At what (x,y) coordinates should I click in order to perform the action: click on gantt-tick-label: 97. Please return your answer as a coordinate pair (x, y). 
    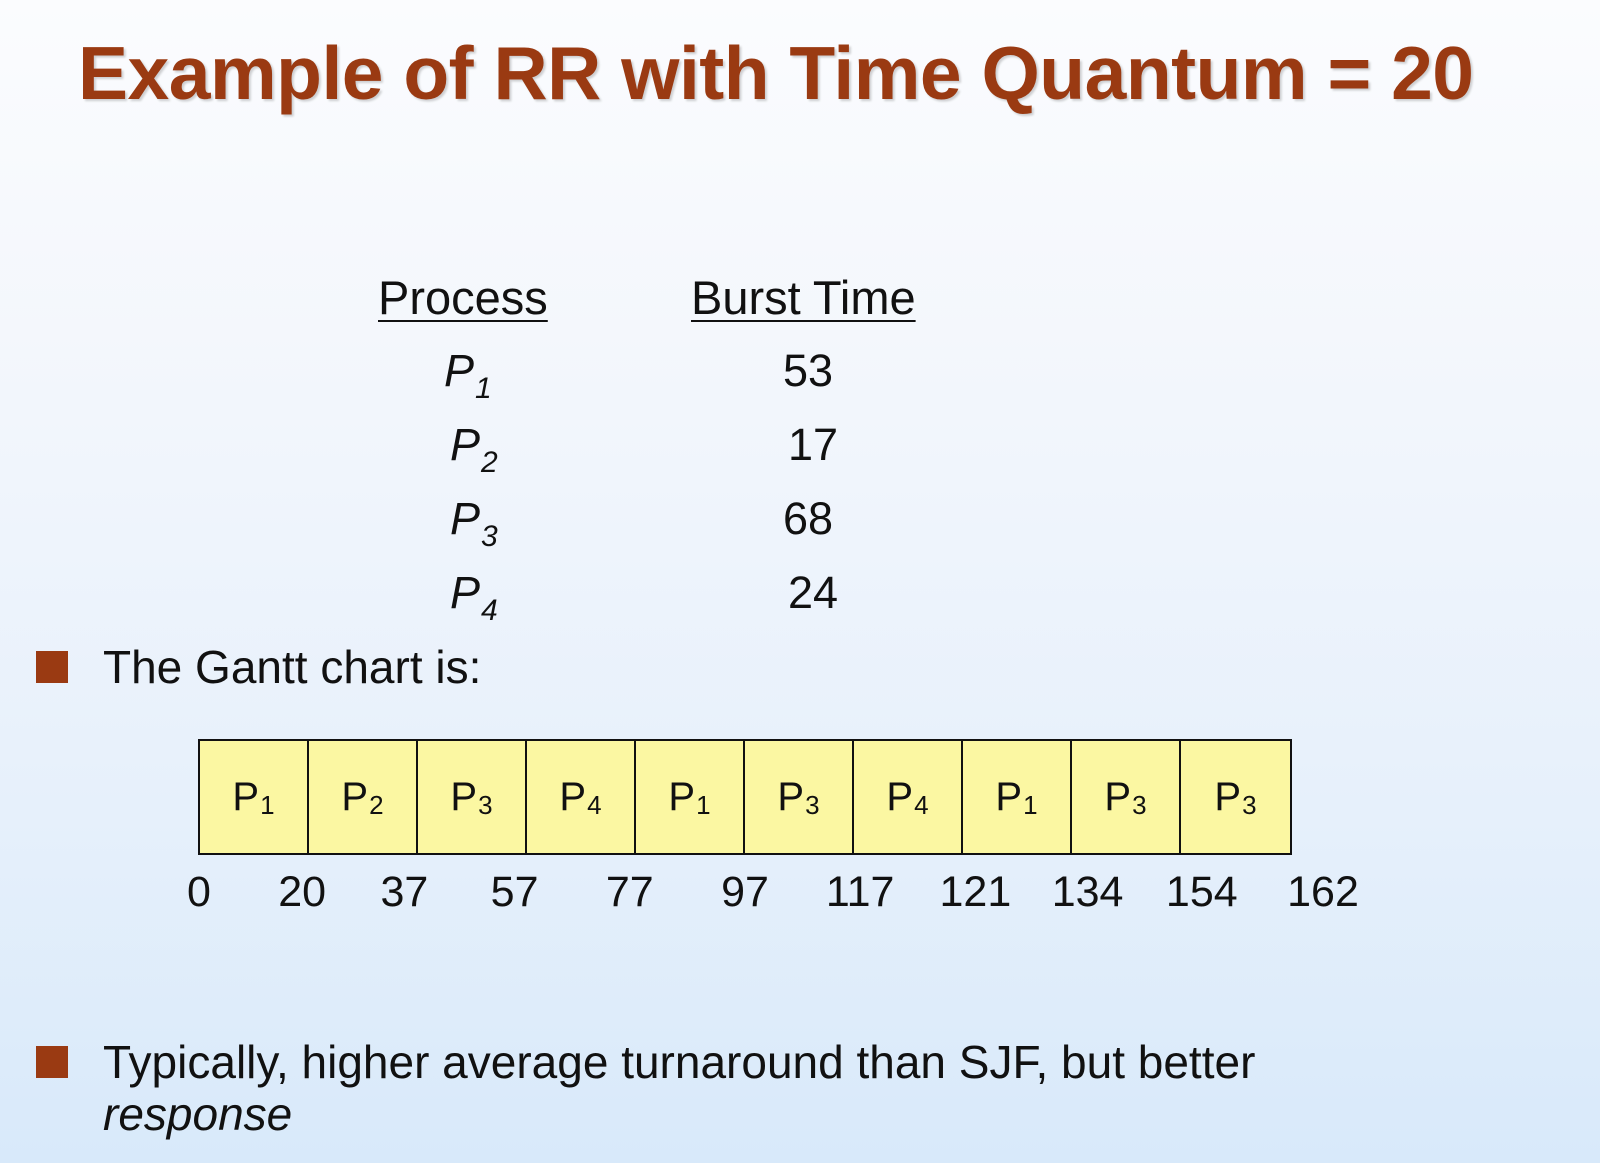
    Looking at the image, I should click on (745, 892).